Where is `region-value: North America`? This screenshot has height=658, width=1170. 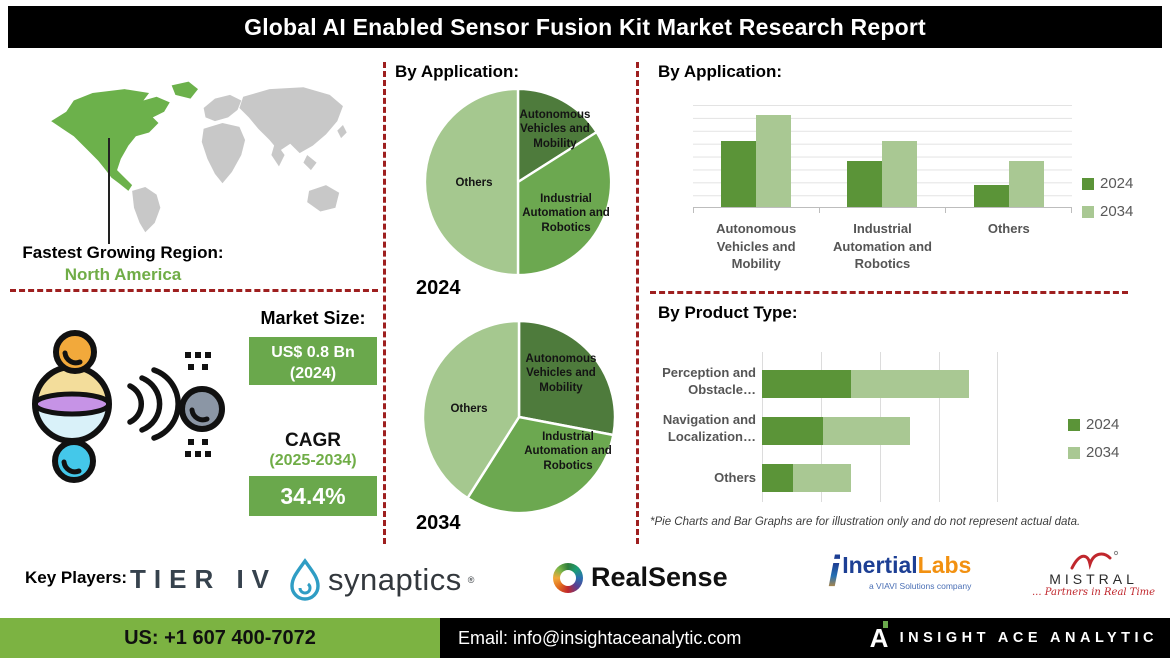
region-value: North America is located at coordinates (123, 274).